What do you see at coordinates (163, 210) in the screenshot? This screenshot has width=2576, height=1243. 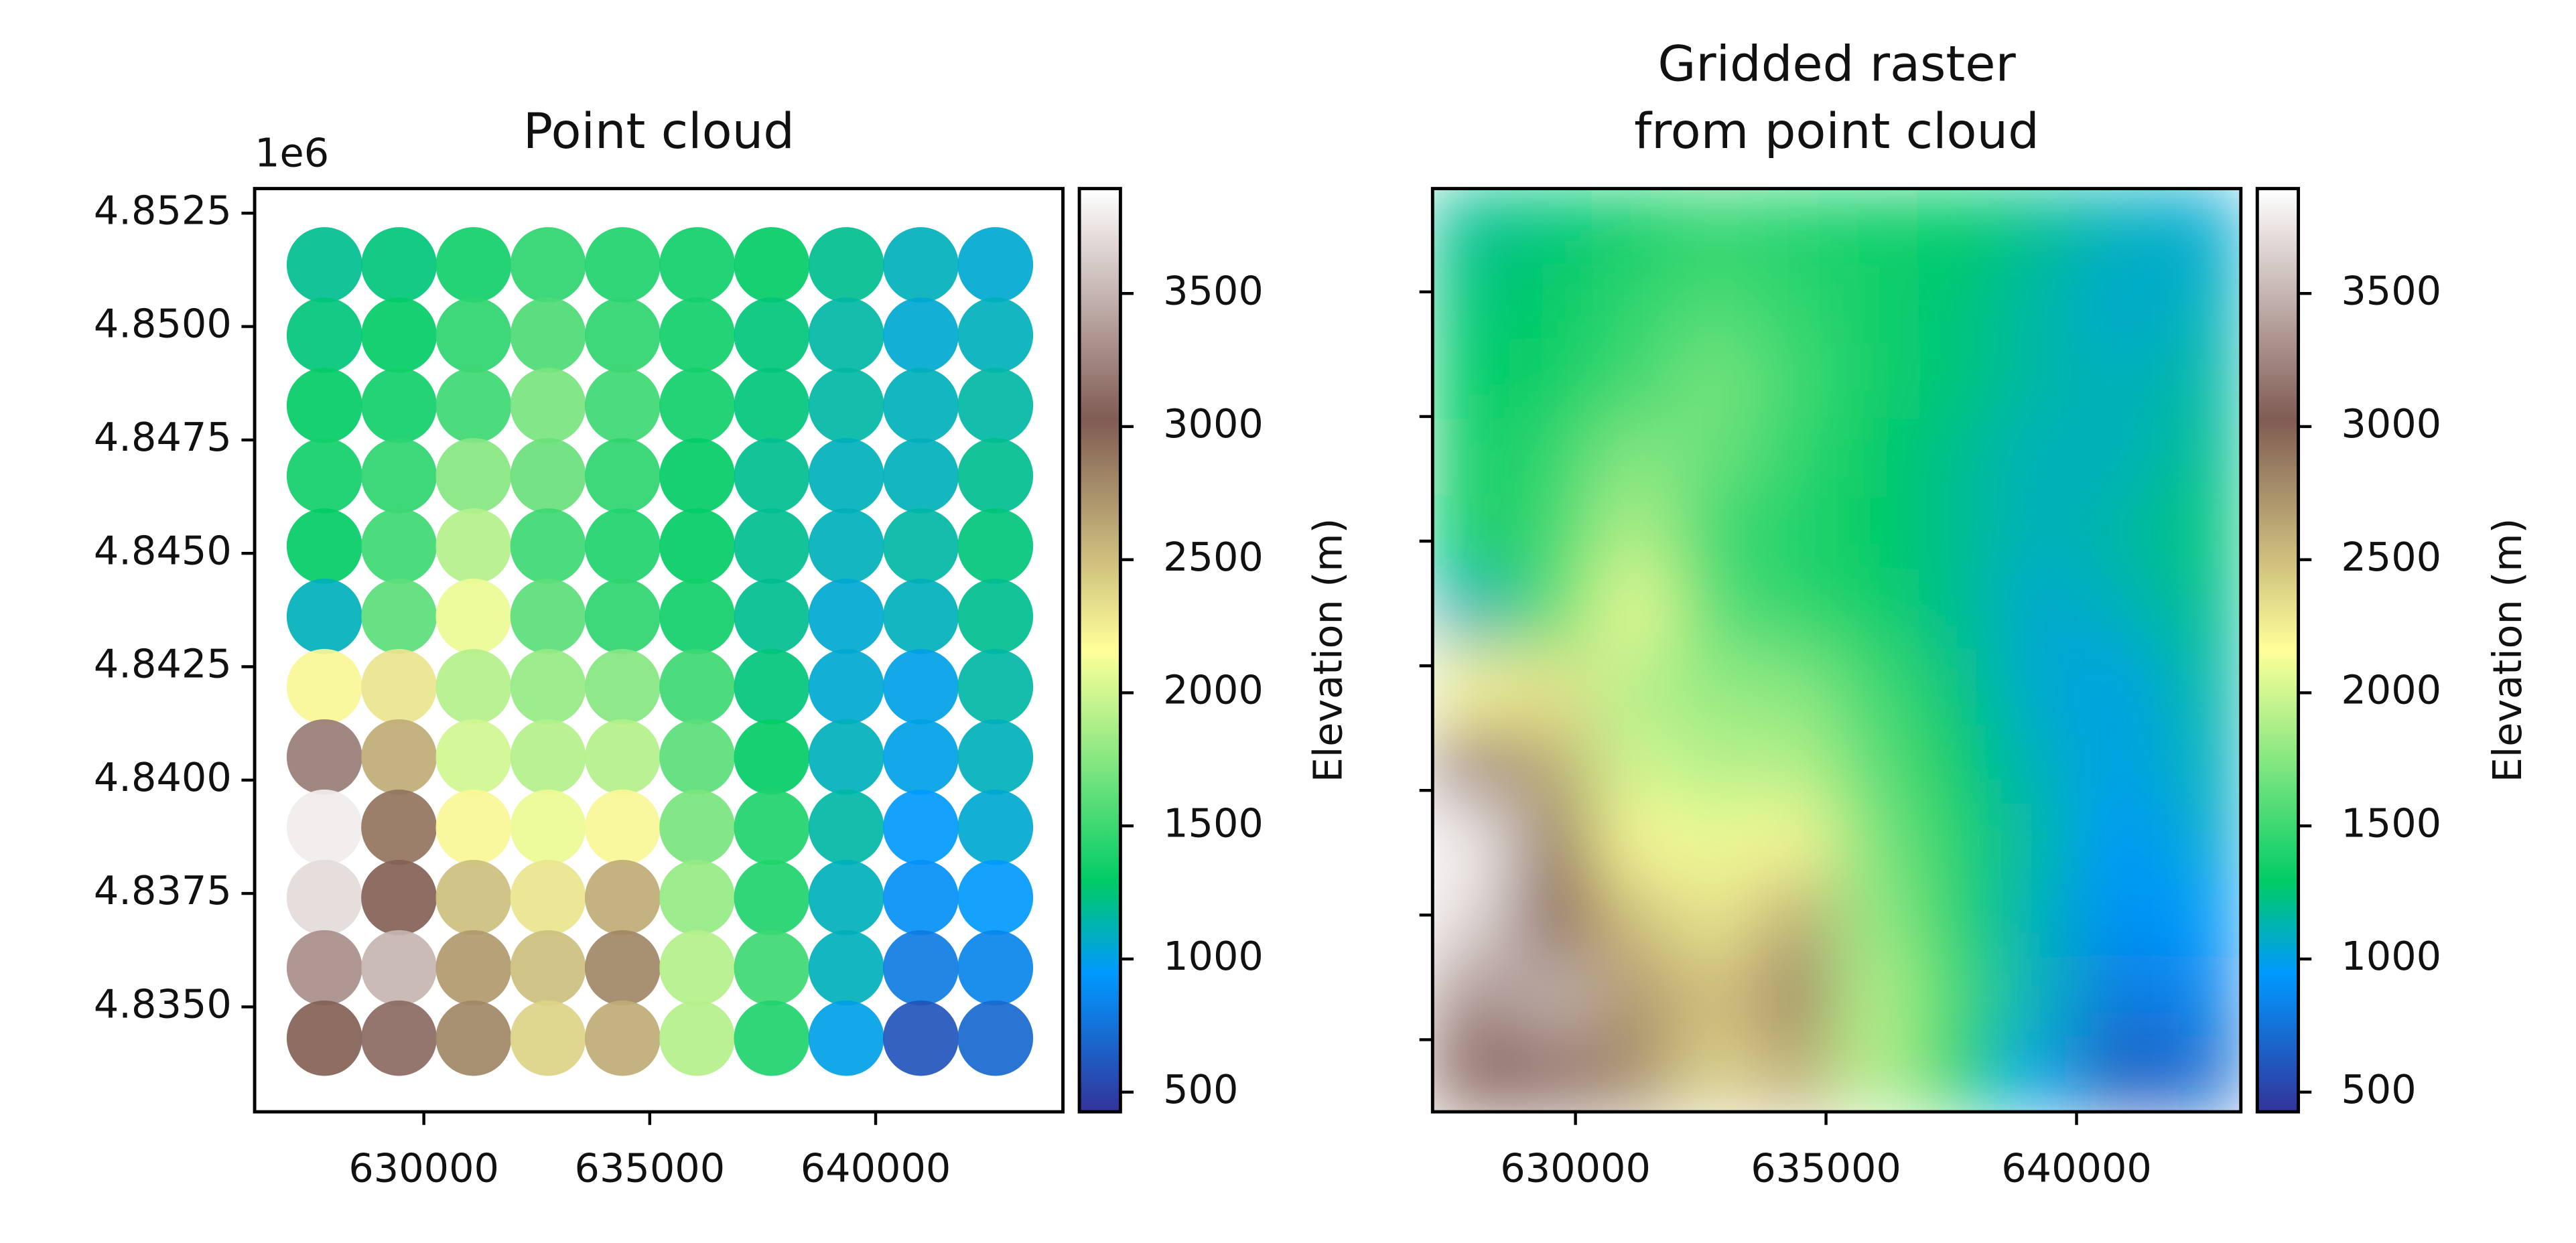 I see `y-tick-label: 4.8525` at bounding box center [163, 210].